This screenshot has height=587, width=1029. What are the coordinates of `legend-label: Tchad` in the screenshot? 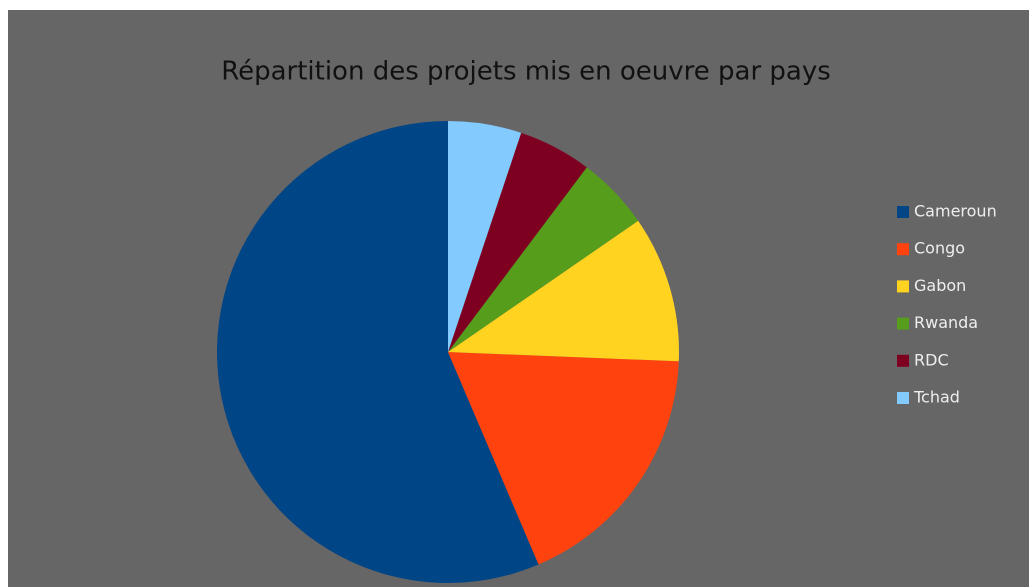 It's located at (936, 397).